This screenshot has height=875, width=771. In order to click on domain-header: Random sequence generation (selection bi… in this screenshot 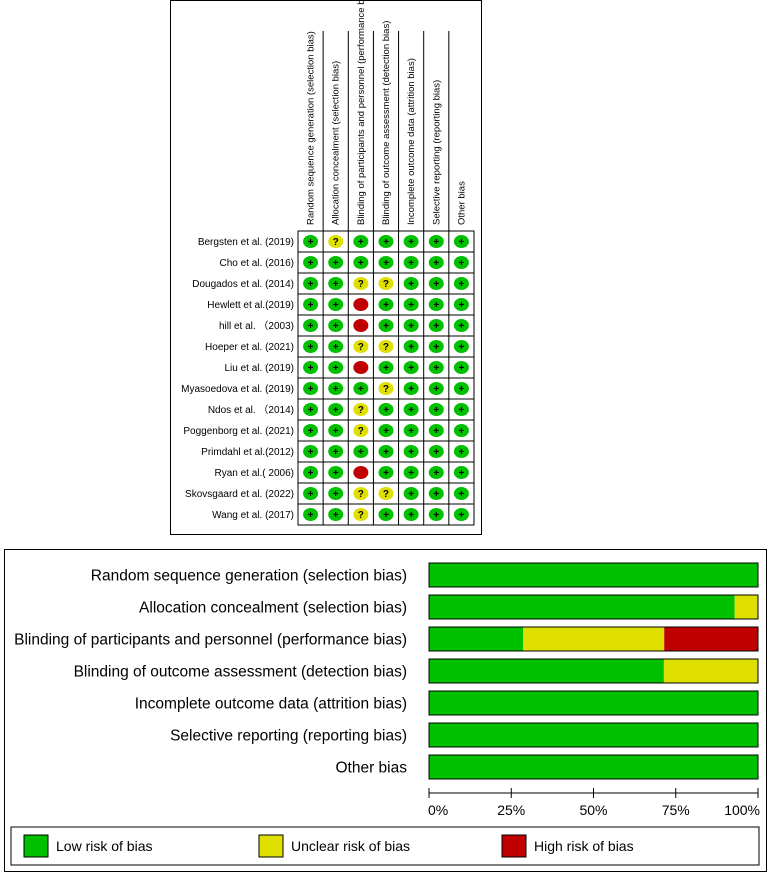, I will do `click(311, 128)`.